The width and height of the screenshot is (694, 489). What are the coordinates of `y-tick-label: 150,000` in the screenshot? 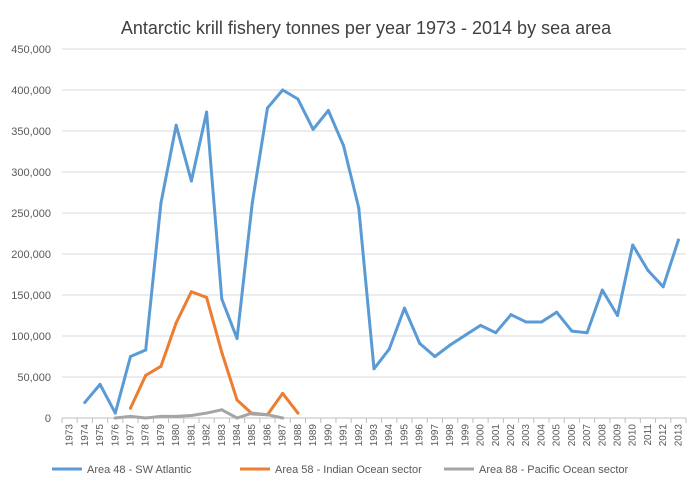 It's located at (31, 296).